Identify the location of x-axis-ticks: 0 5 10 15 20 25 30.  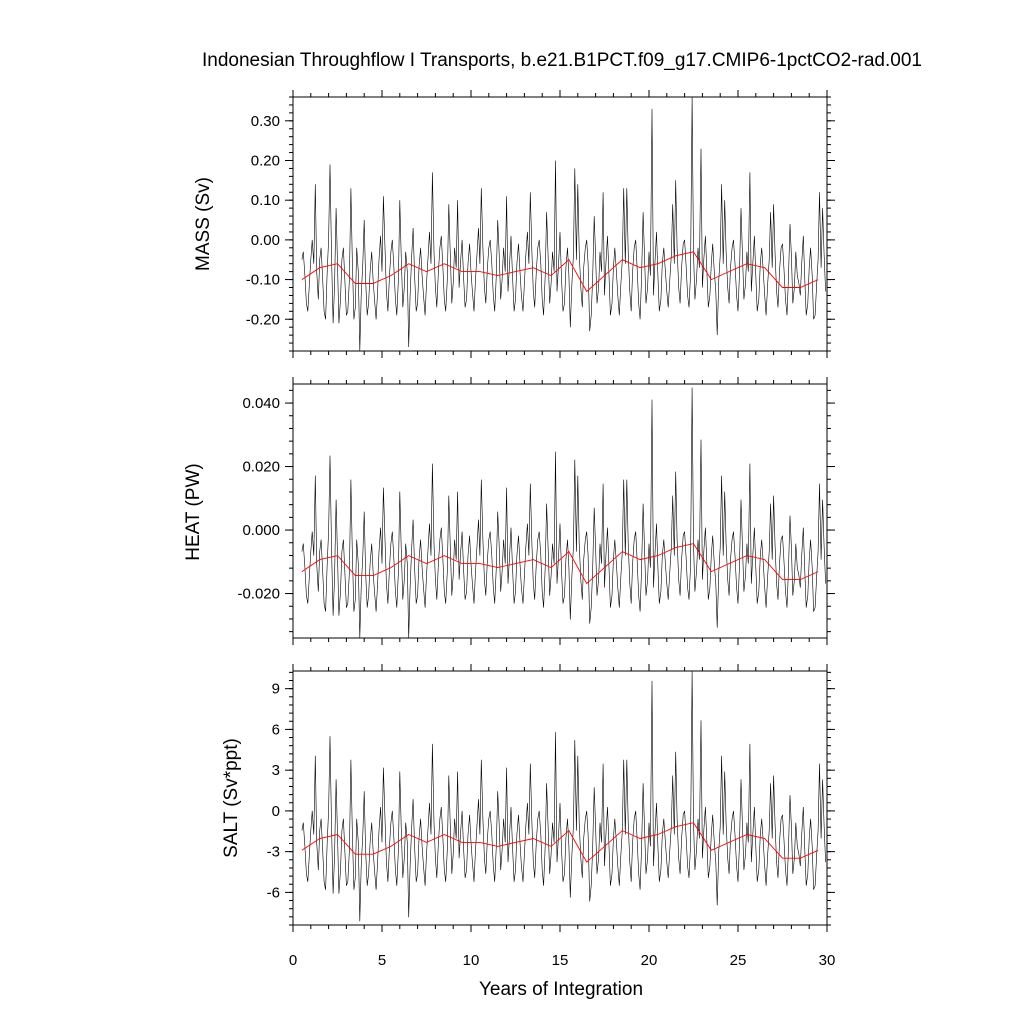
(562, 960).